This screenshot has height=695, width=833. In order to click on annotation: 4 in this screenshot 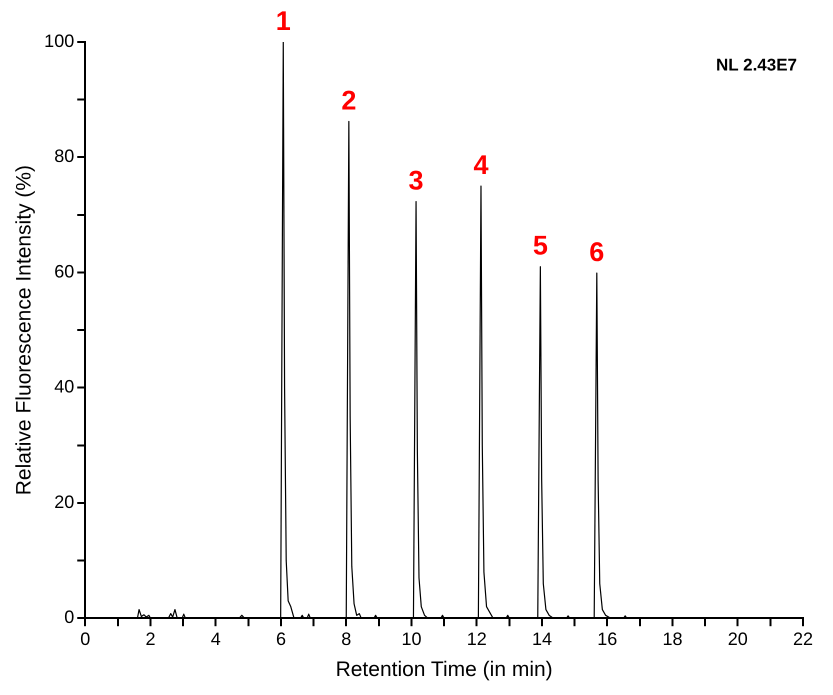, I will do `click(480, 165)`.